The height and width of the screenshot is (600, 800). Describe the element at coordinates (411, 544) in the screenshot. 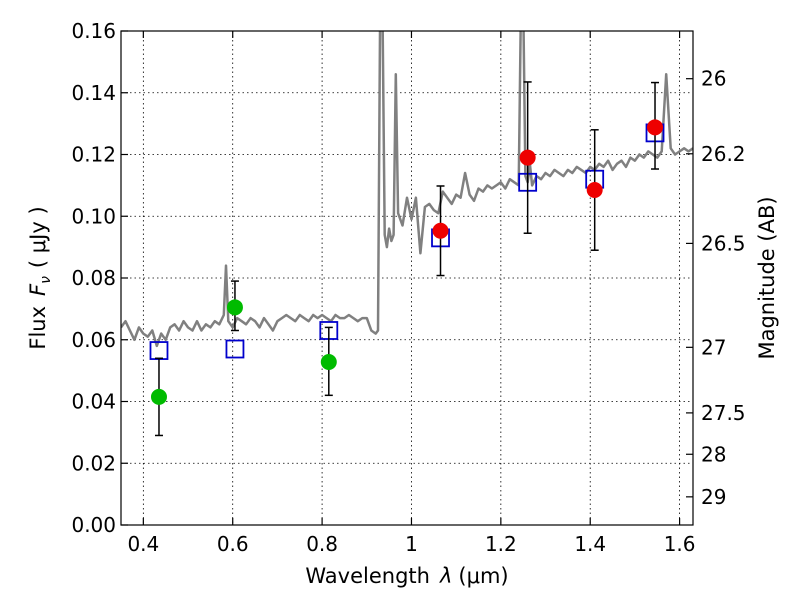

I see `x-tick-label: 1` at that location.